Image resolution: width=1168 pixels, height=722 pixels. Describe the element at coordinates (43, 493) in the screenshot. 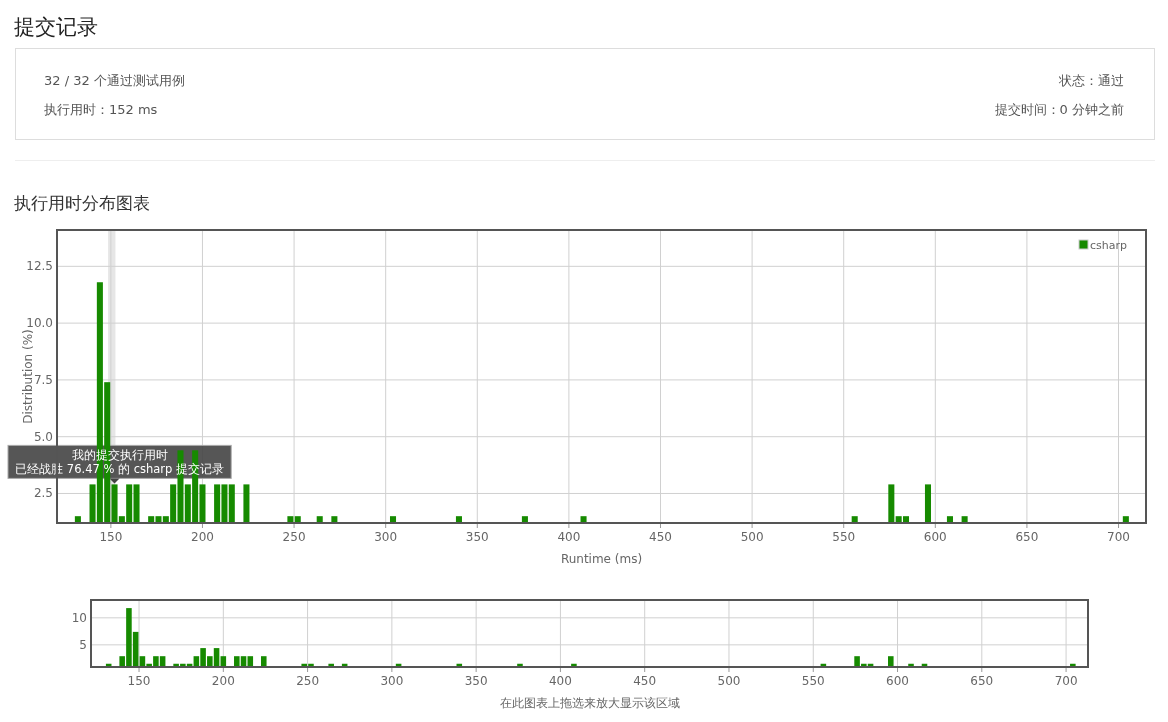

I see `y-tick-label: 2.5` at that location.